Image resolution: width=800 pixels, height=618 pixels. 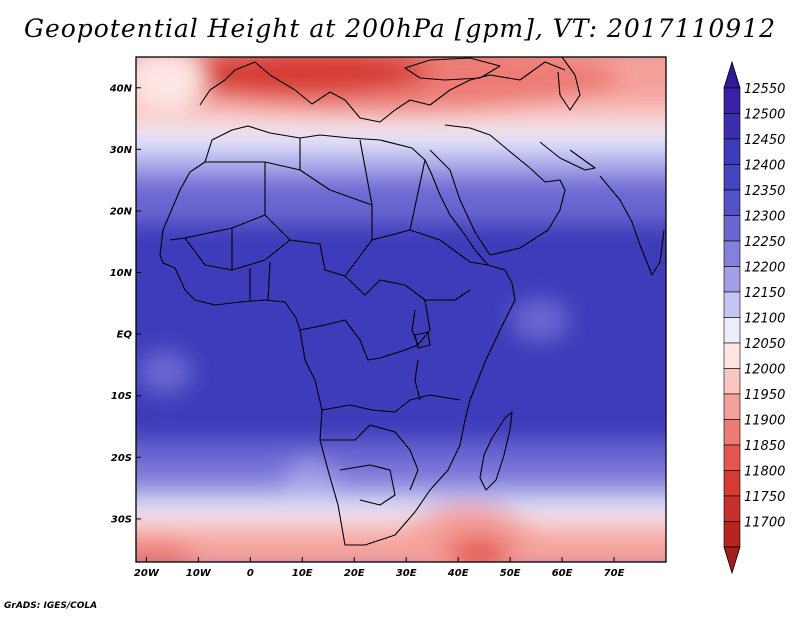 I want to click on high-indian-ocean, so click(x=540, y=320).